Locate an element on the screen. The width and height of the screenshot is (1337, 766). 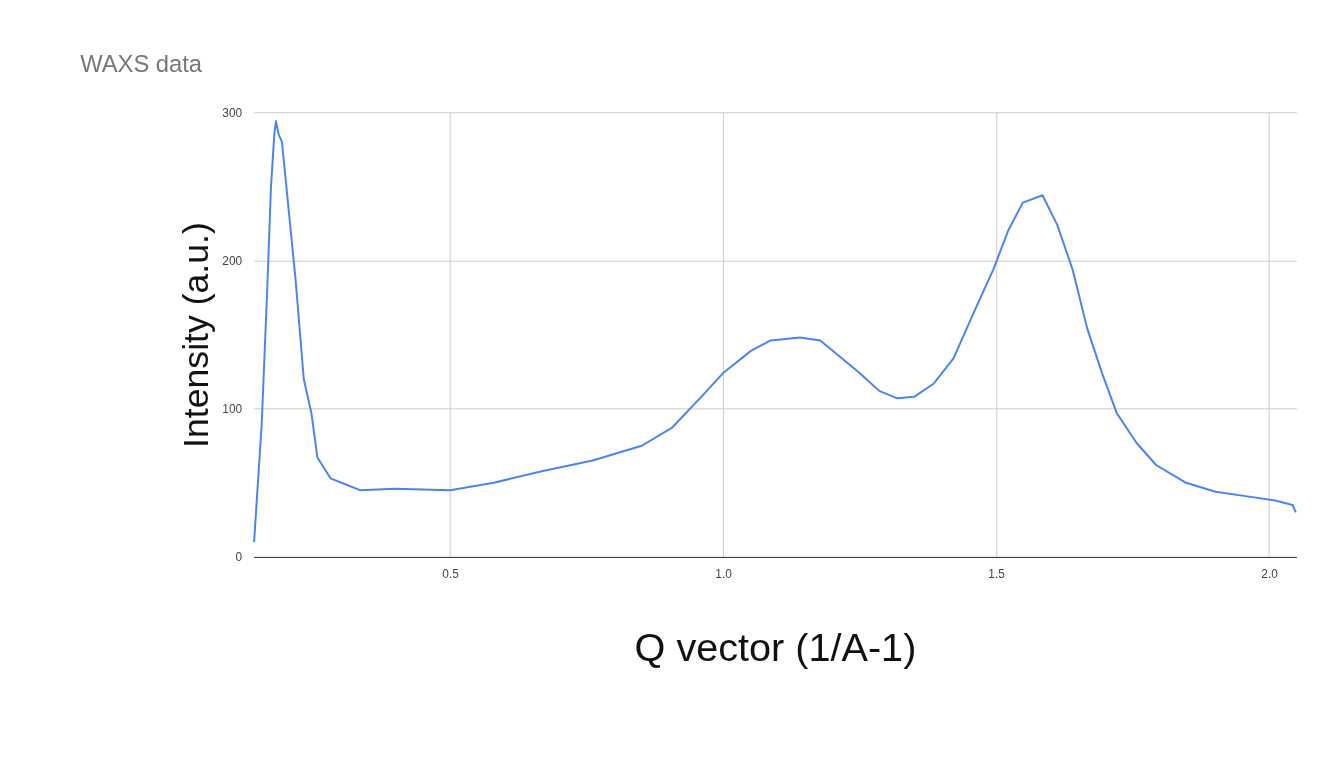
y-tick-label: 100 is located at coordinates (232, 409).